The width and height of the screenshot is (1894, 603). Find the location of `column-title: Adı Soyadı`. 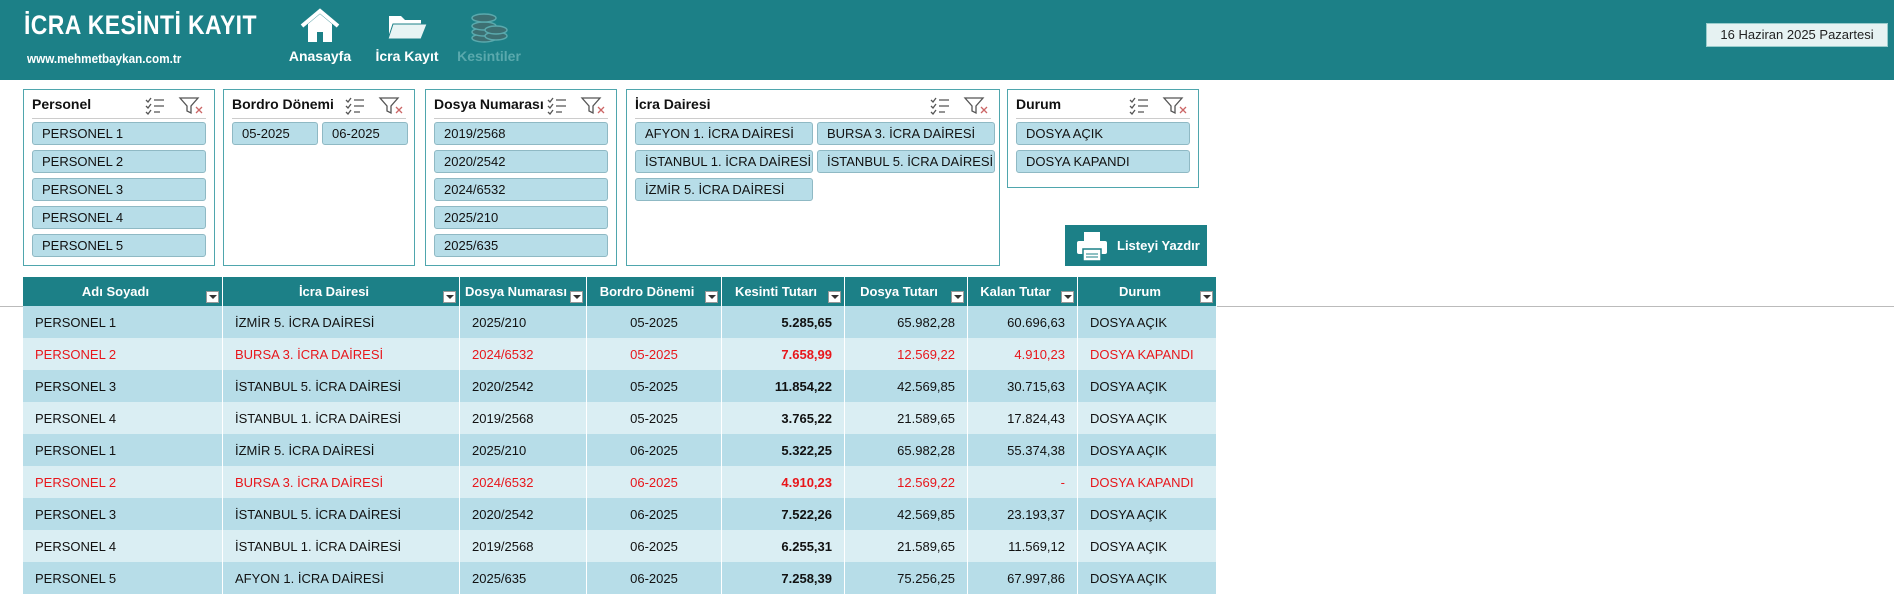

column-title: Adı Soyadı is located at coordinates (115, 291).